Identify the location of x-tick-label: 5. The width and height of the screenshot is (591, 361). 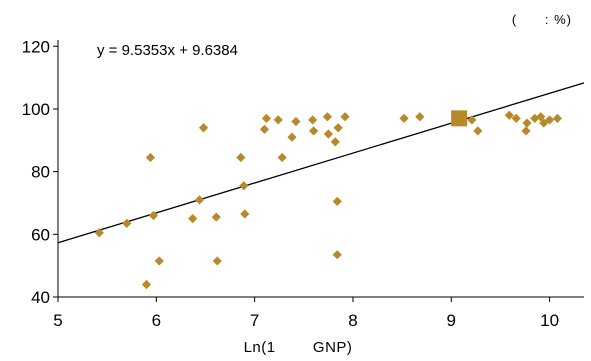
(57, 320).